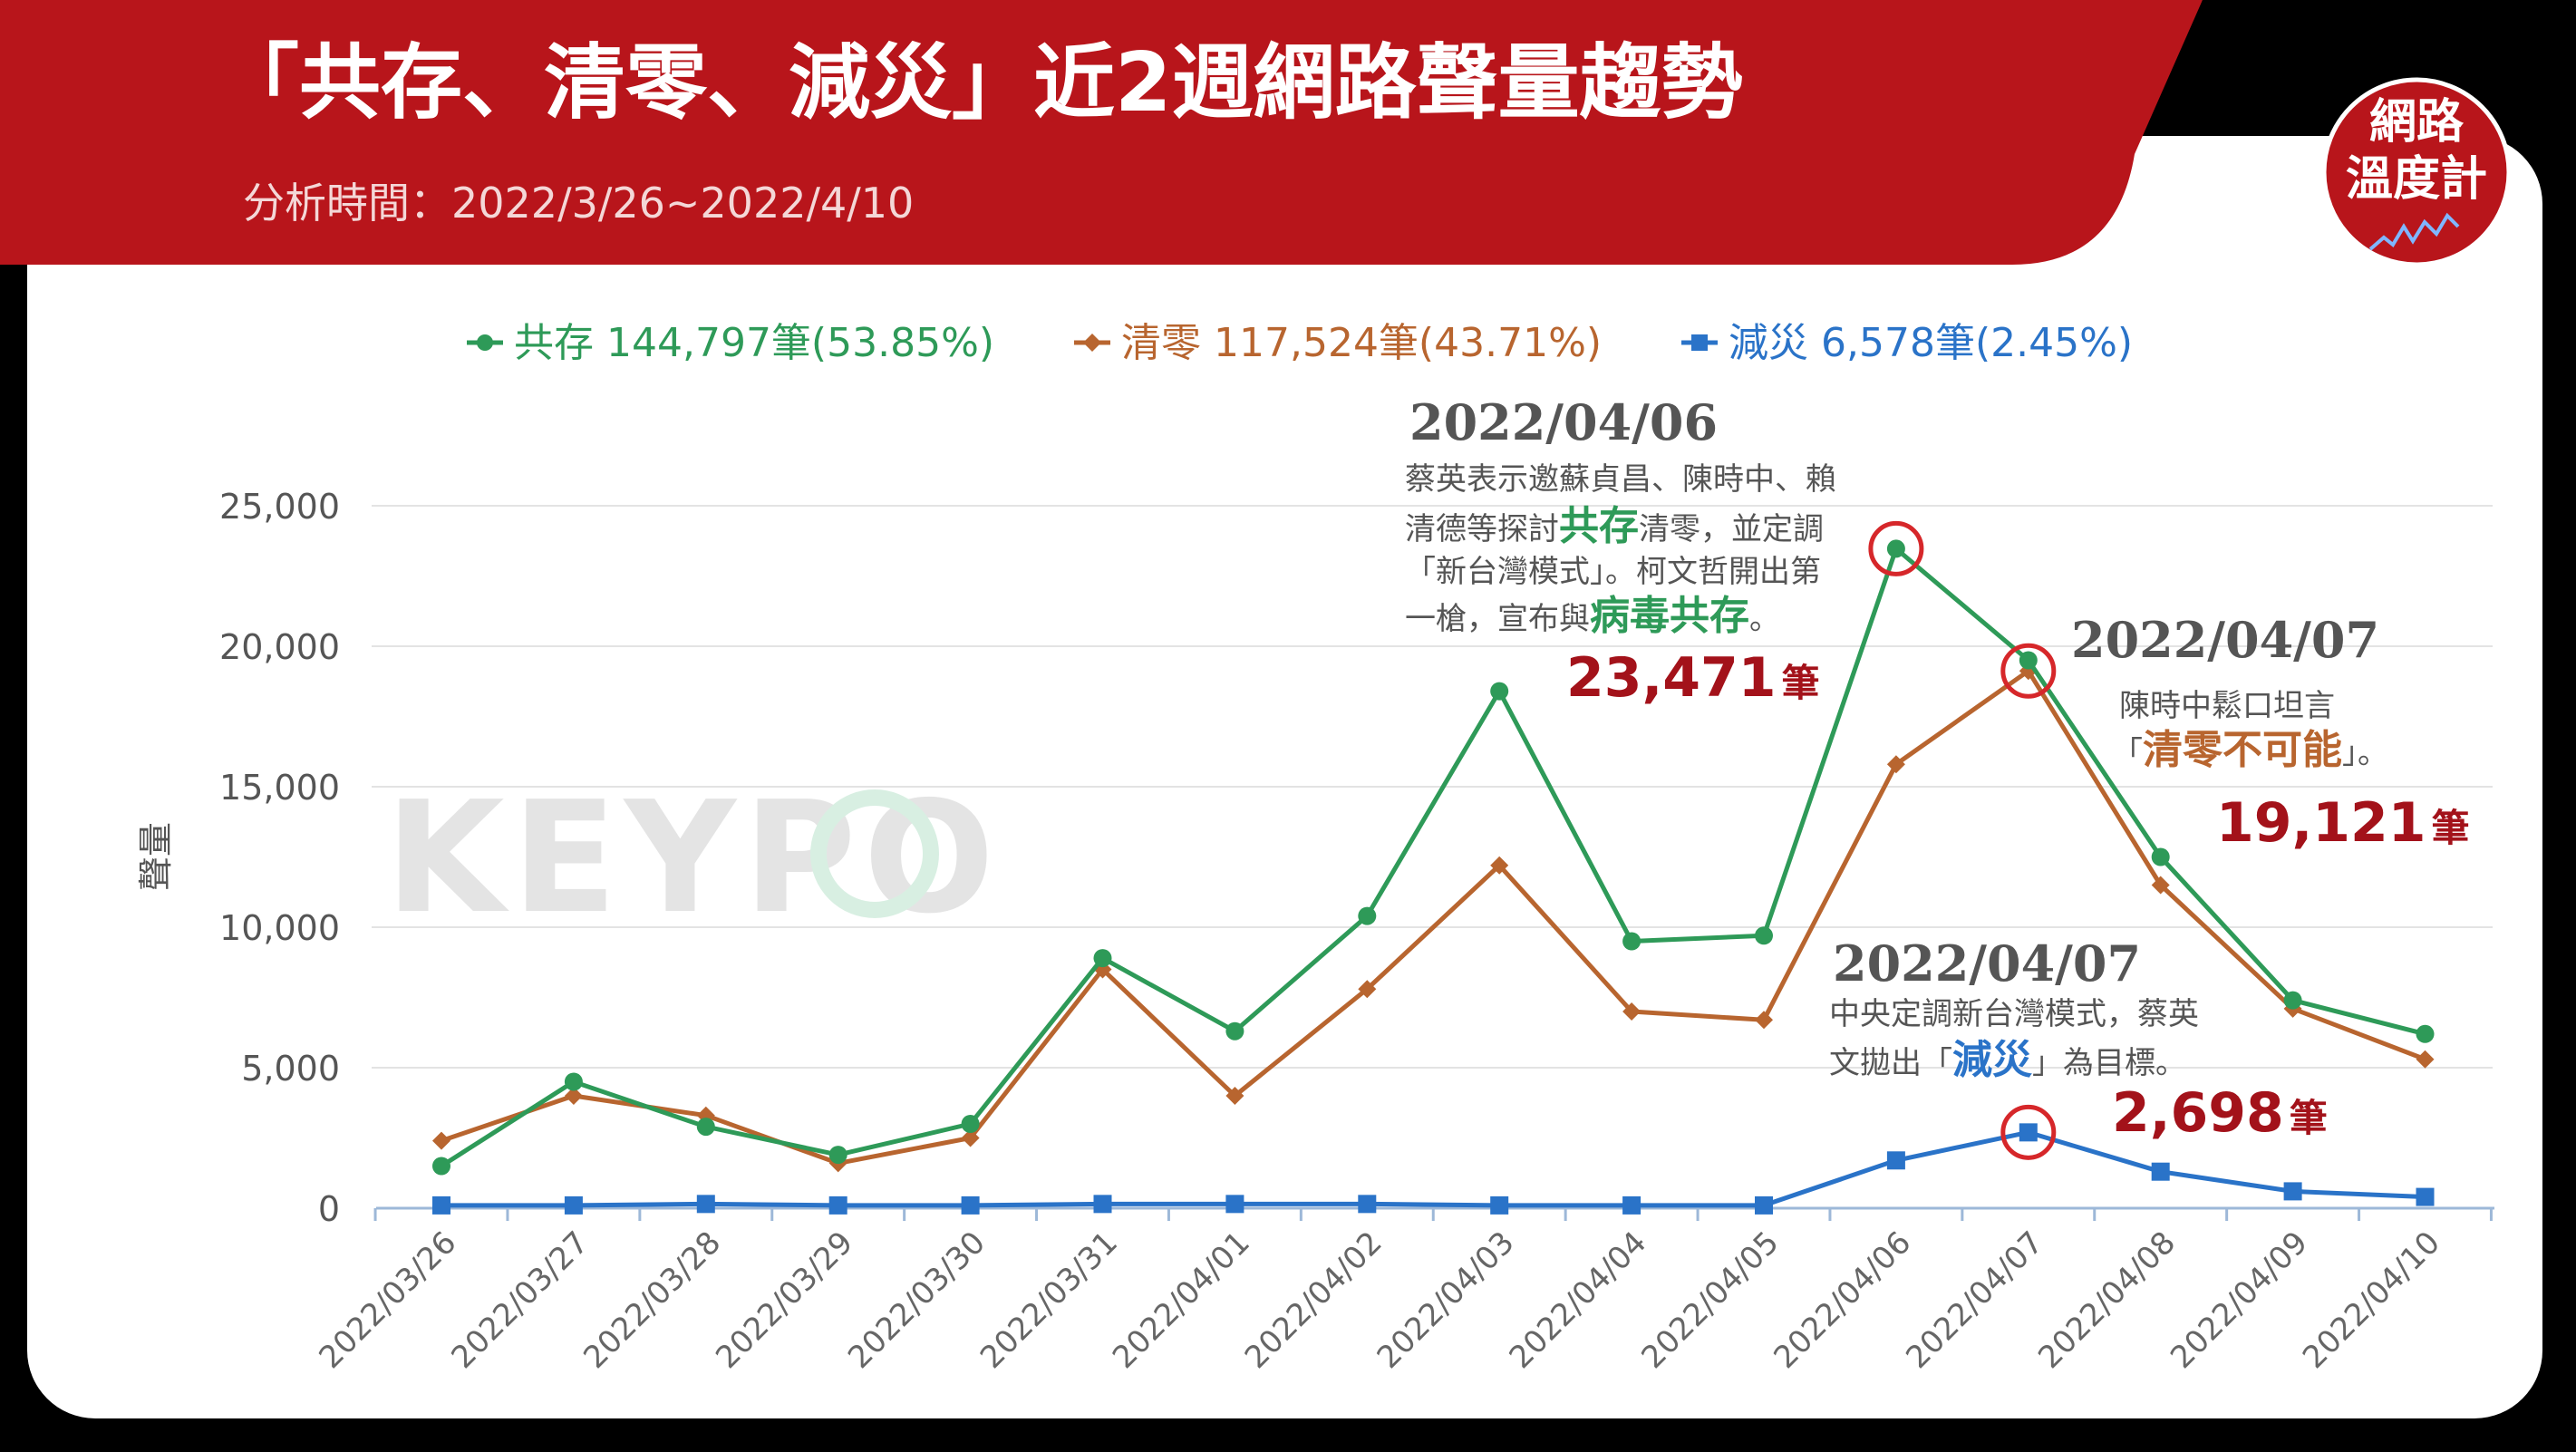 This screenshot has width=2576, height=1452. What do you see at coordinates (2414, 231) in the screenshot?
I see `logo-pulse-icon` at bounding box center [2414, 231].